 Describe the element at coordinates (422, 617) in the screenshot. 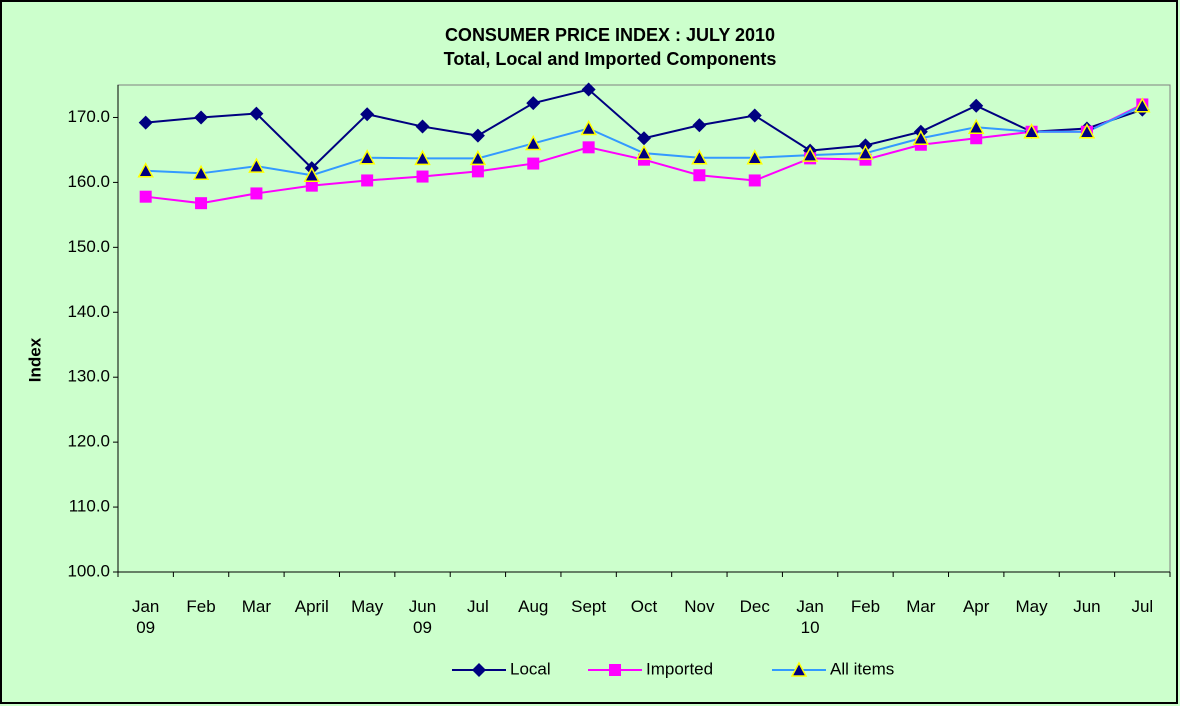

I see `x-tick-label: Jun 09` at that location.